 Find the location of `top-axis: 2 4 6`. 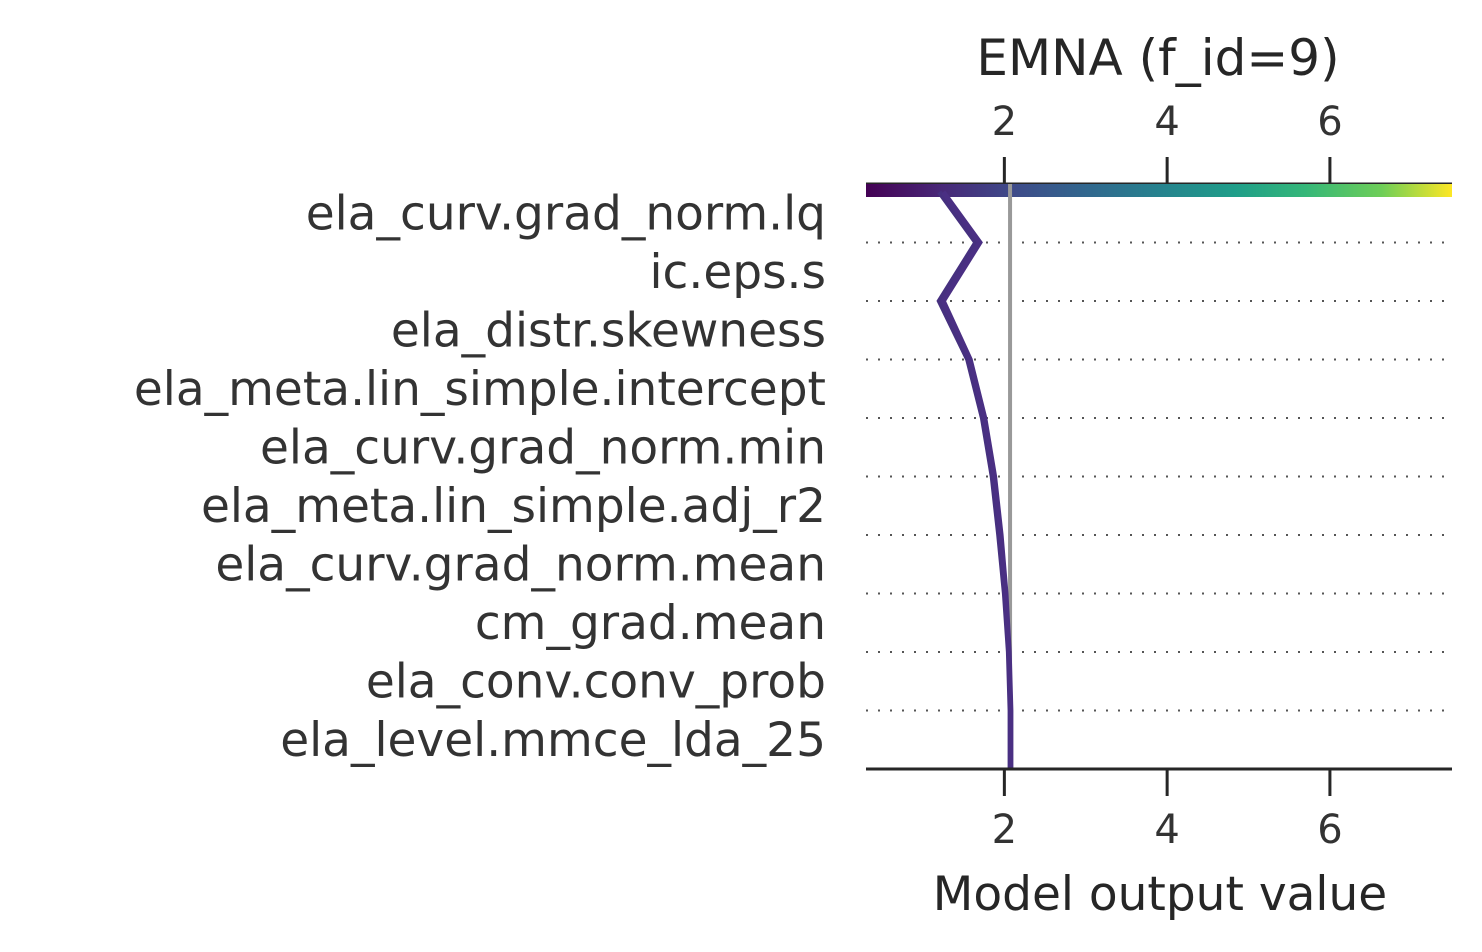

top-axis: 2 4 6 is located at coordinates (1159, 142).